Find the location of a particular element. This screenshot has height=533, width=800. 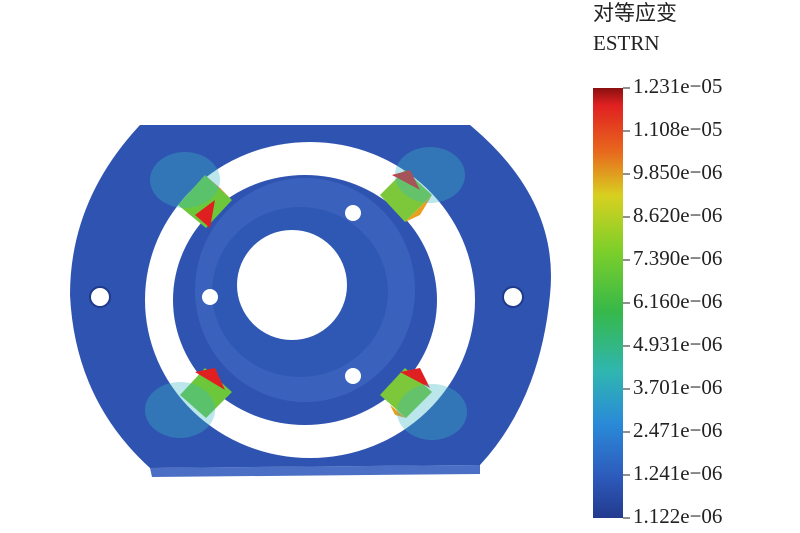

tick-label: 7.390e−06 is located at coordinates (677, 258).